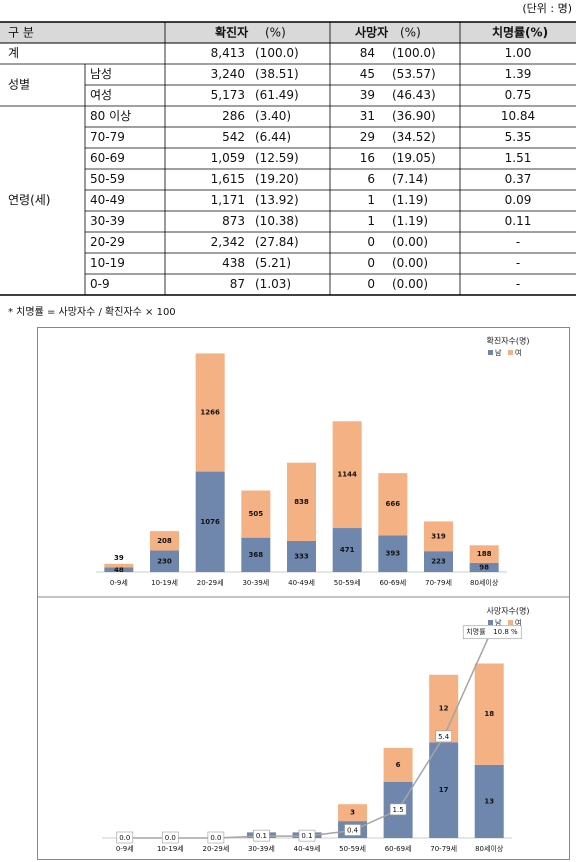 Image resolution: width=576 pixels, height=862 pixels. I want to click on cell: 0, so click(371, 242).